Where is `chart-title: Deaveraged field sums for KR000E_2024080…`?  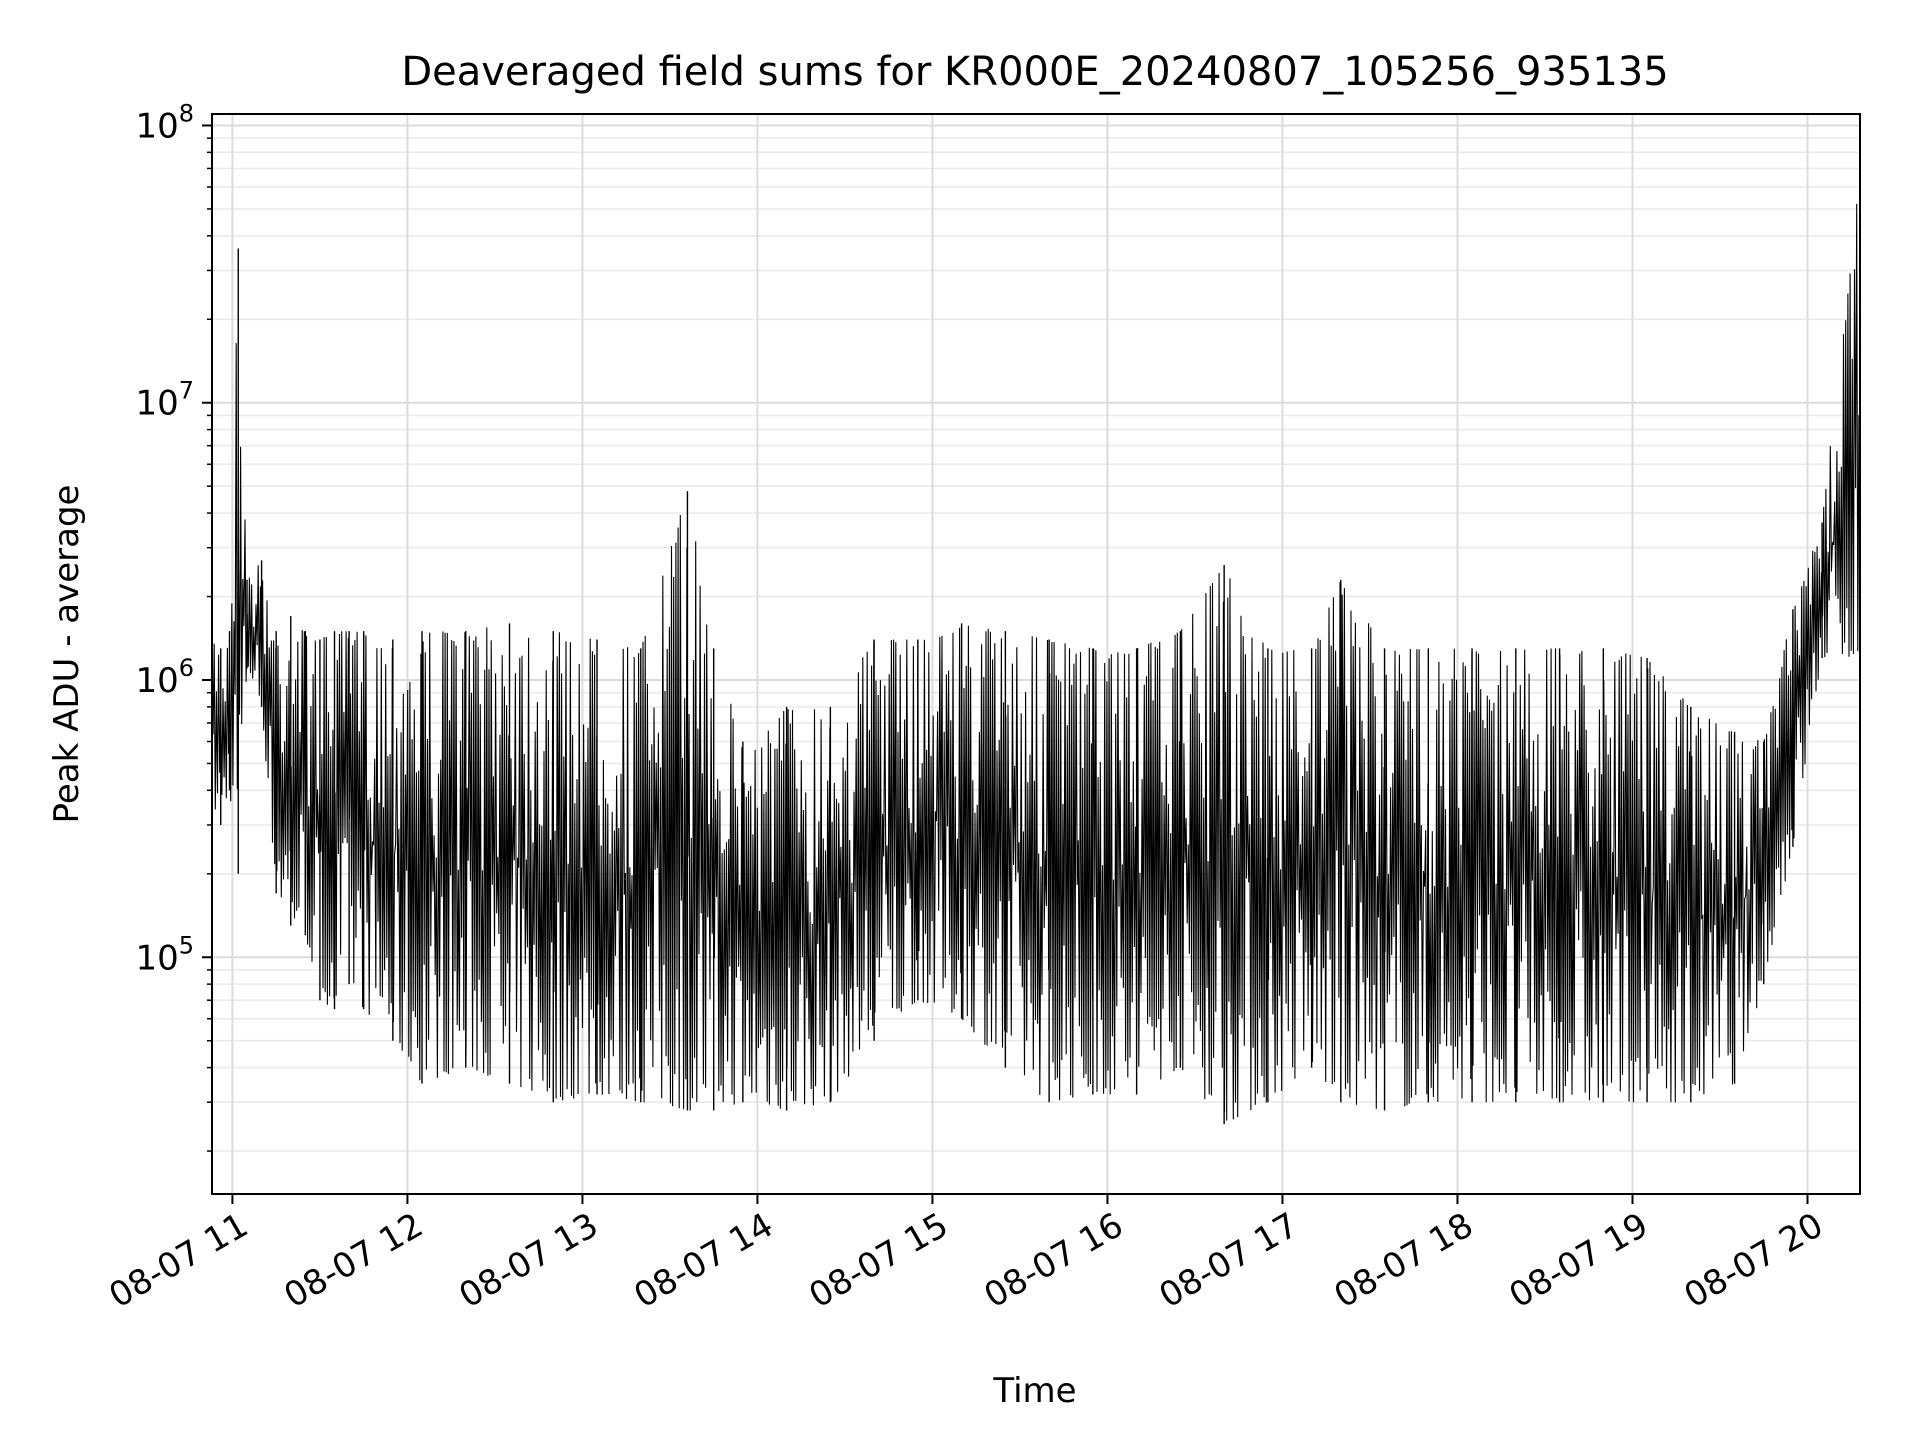 chart-title: Deaveraged field sums for KR000E_2024080… is located at coordinates (1034, 72).